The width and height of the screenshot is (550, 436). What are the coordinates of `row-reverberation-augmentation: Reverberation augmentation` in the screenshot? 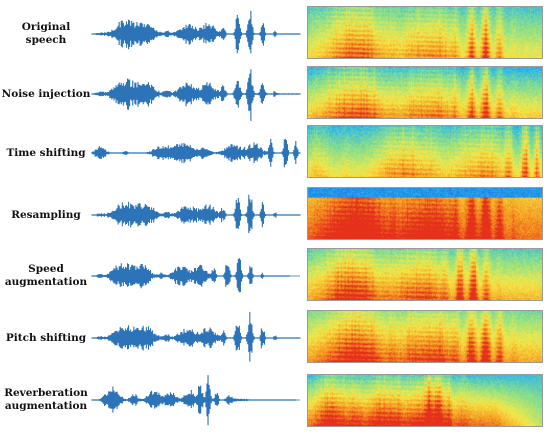 It's located at (275, 400).